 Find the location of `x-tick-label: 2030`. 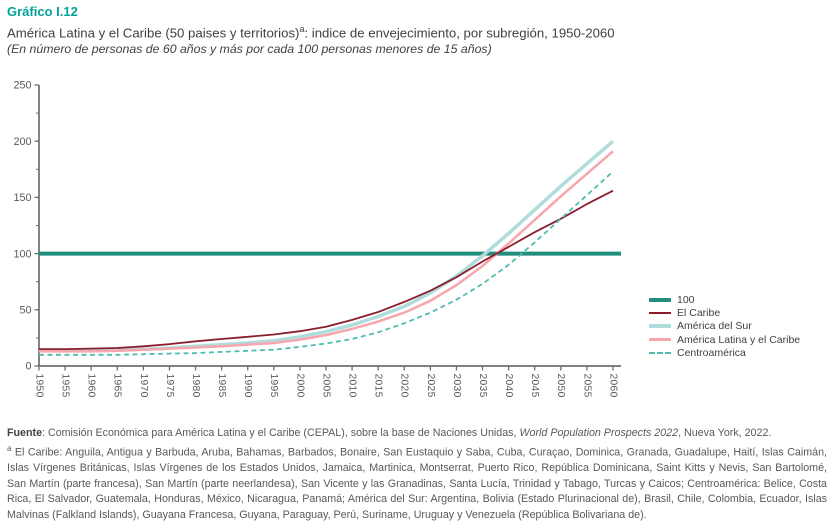

x-tick-label: 2030 is located at coordinates (456, 386).